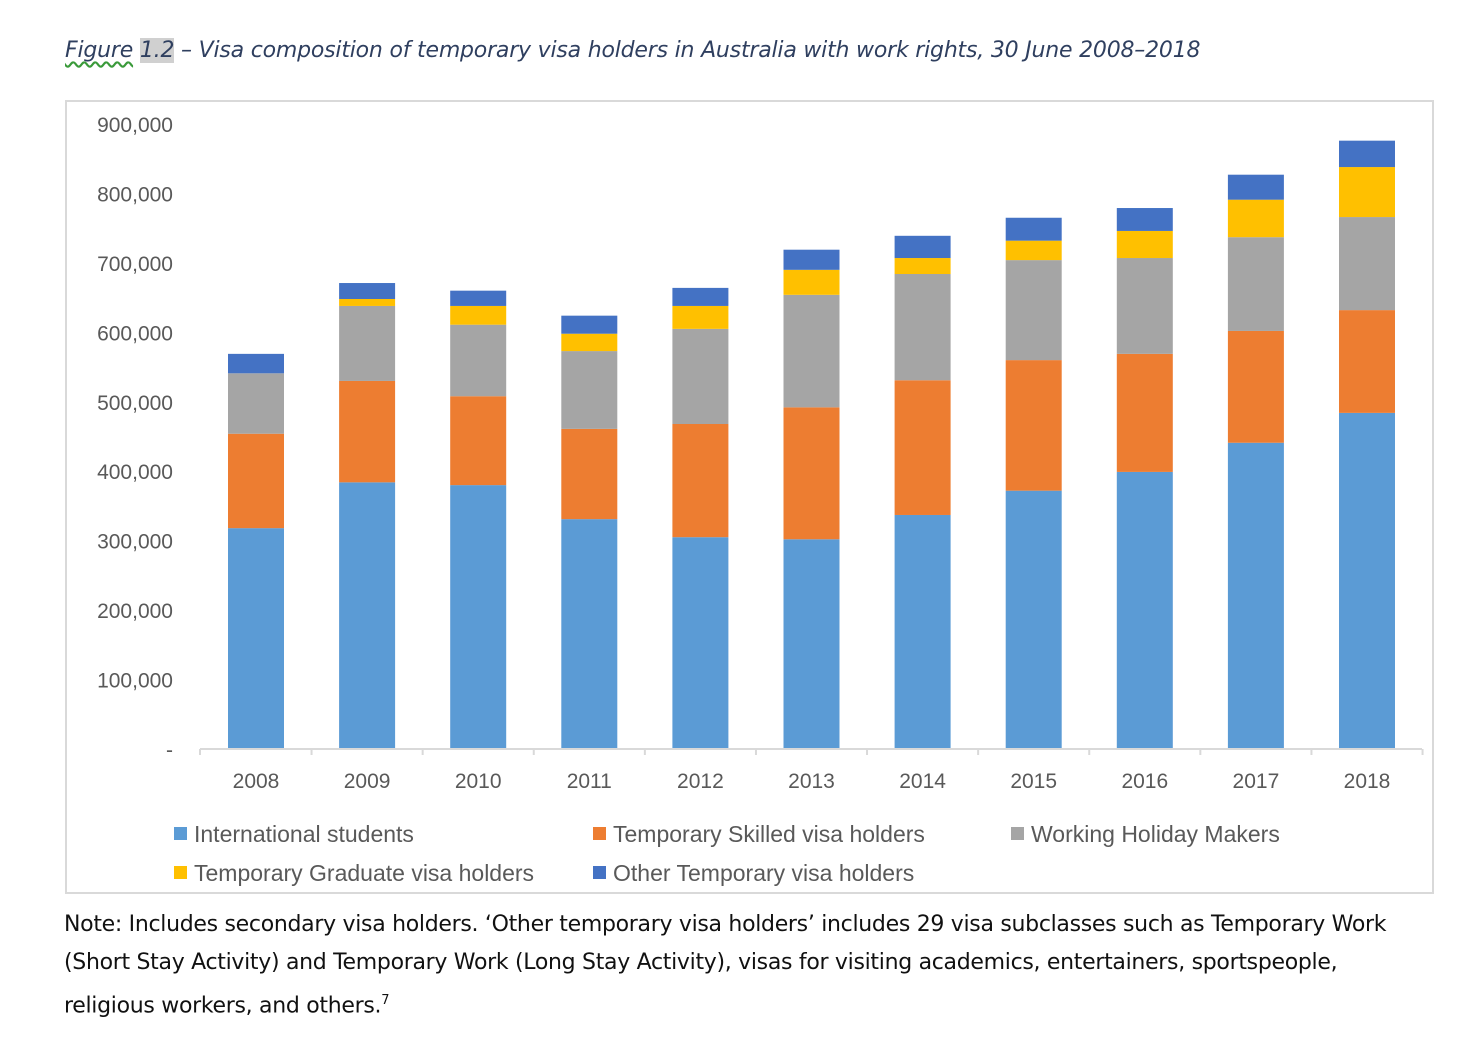  What do you see at coordinates (922, 327) in the screenshot?
I see `bar-segment-working-holiday-makers-2014` at bounding box center [922, 327].